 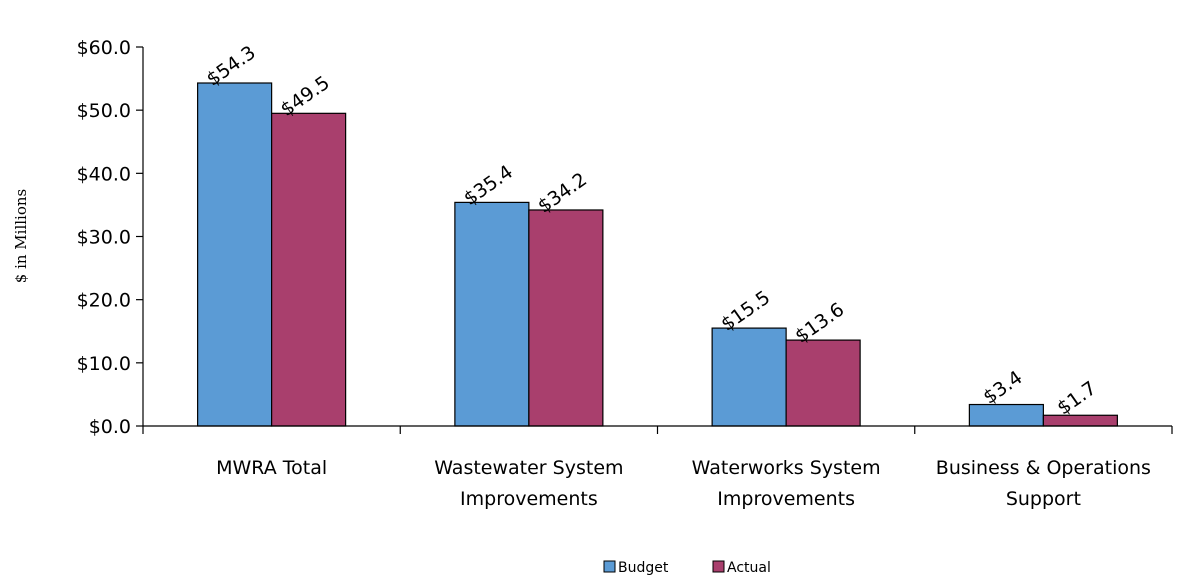 I want to click on category-label: Wastewater System, so click(x=528, y=468).